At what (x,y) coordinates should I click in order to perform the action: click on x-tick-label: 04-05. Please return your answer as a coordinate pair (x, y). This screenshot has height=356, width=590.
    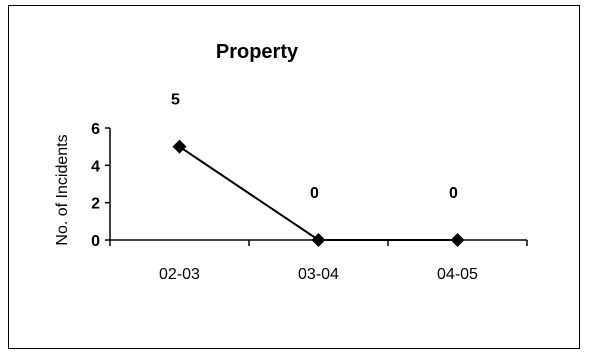
    Looking at the image, I should click on (457, 274).